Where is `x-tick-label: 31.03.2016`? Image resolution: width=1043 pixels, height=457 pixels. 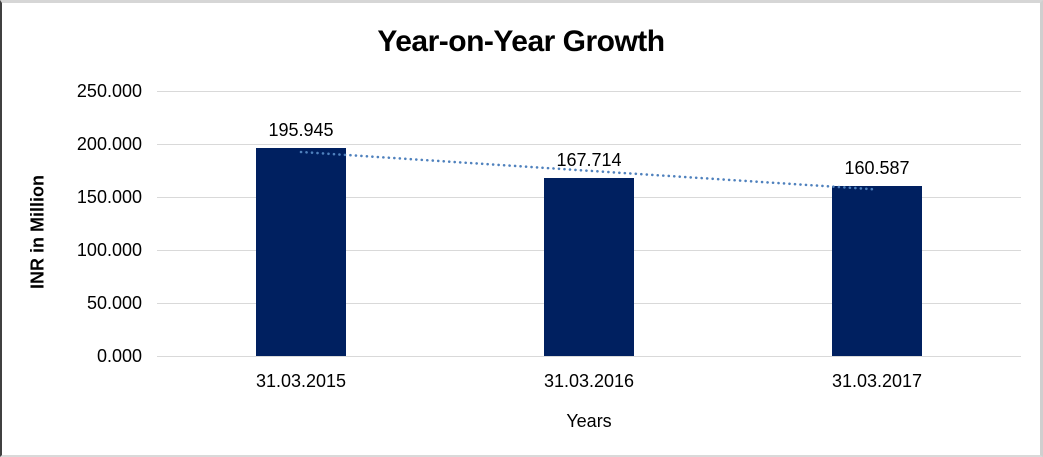 x-tick-label: 31.03.2016 is located at coordinates (589, 381).